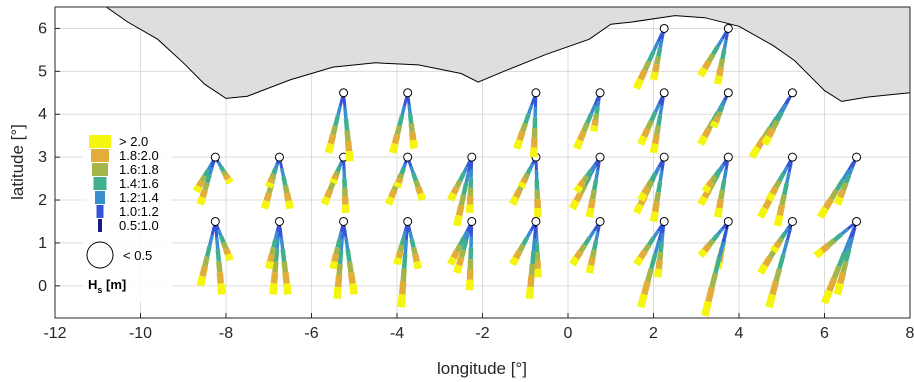  I want to click on y-tick-label: 2, so click(42, 200).